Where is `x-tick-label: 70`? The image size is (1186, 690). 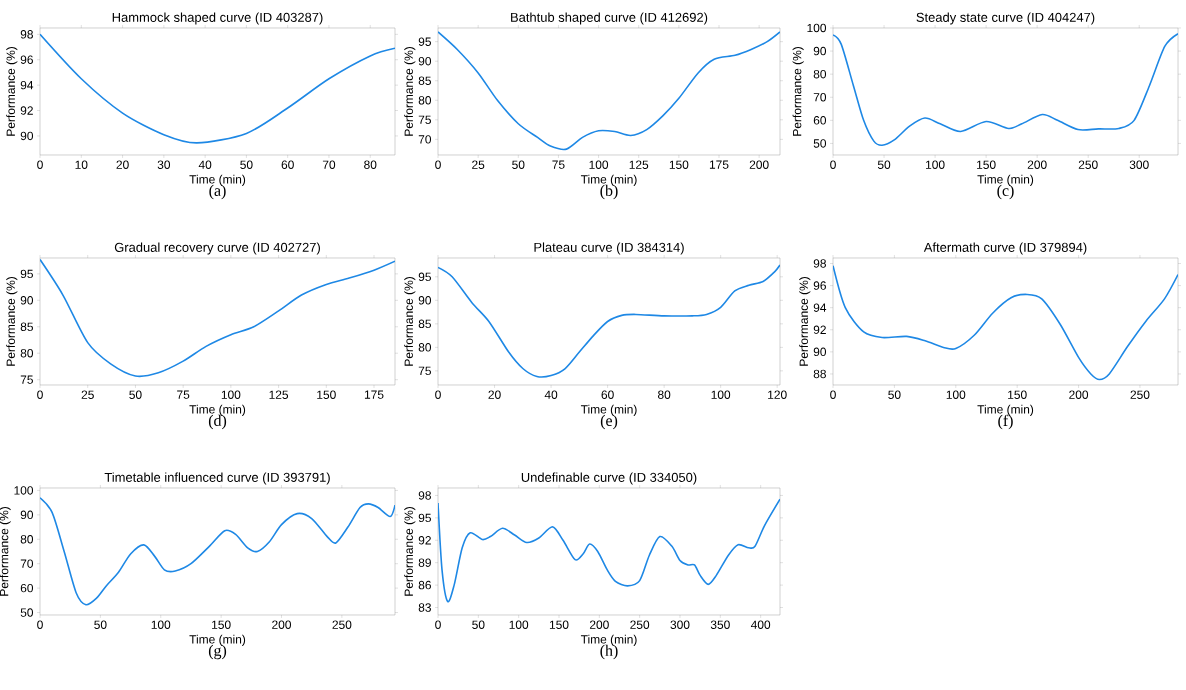
x-tick-label: 70 is located at coordinates (329, 164).